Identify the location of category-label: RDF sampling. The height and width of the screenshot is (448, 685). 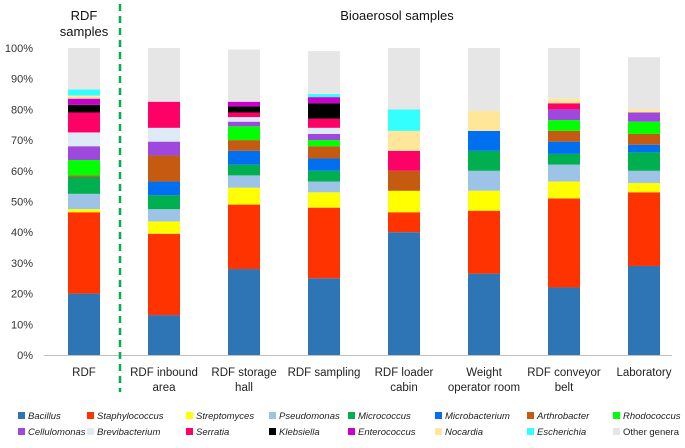
(324, 373).